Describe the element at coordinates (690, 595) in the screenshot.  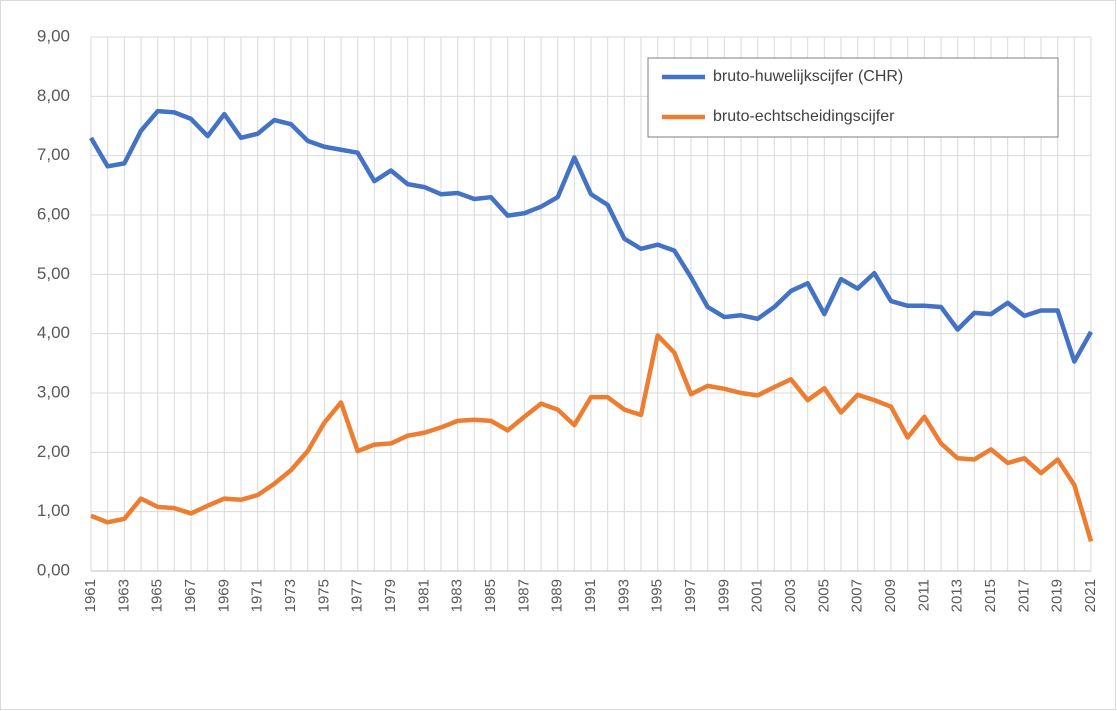
I see `x-tick-label: 1997` at that location.